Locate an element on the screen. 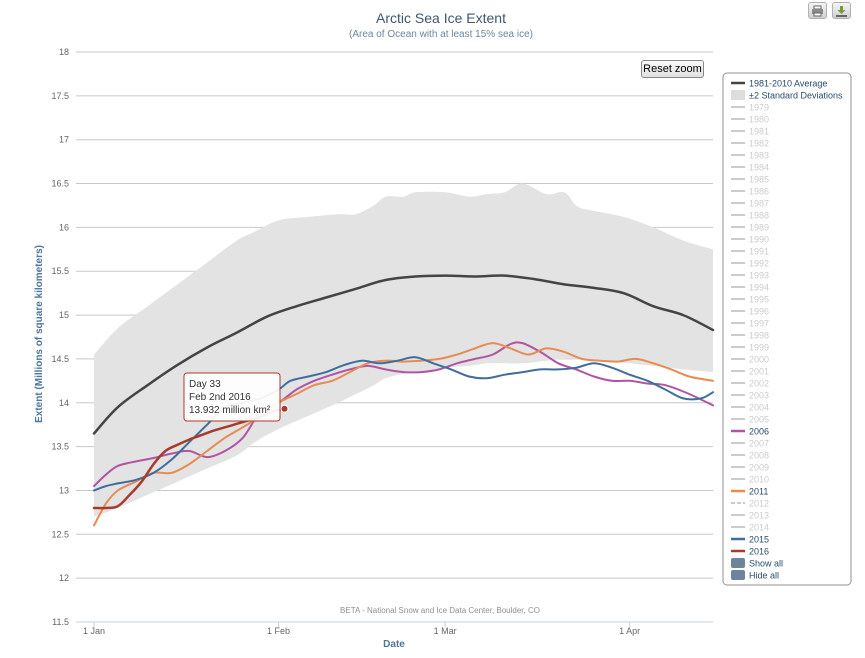 This screenshot has width=865, height=658. legend-item-1980: 1980 is located at coordinates (750, 120).